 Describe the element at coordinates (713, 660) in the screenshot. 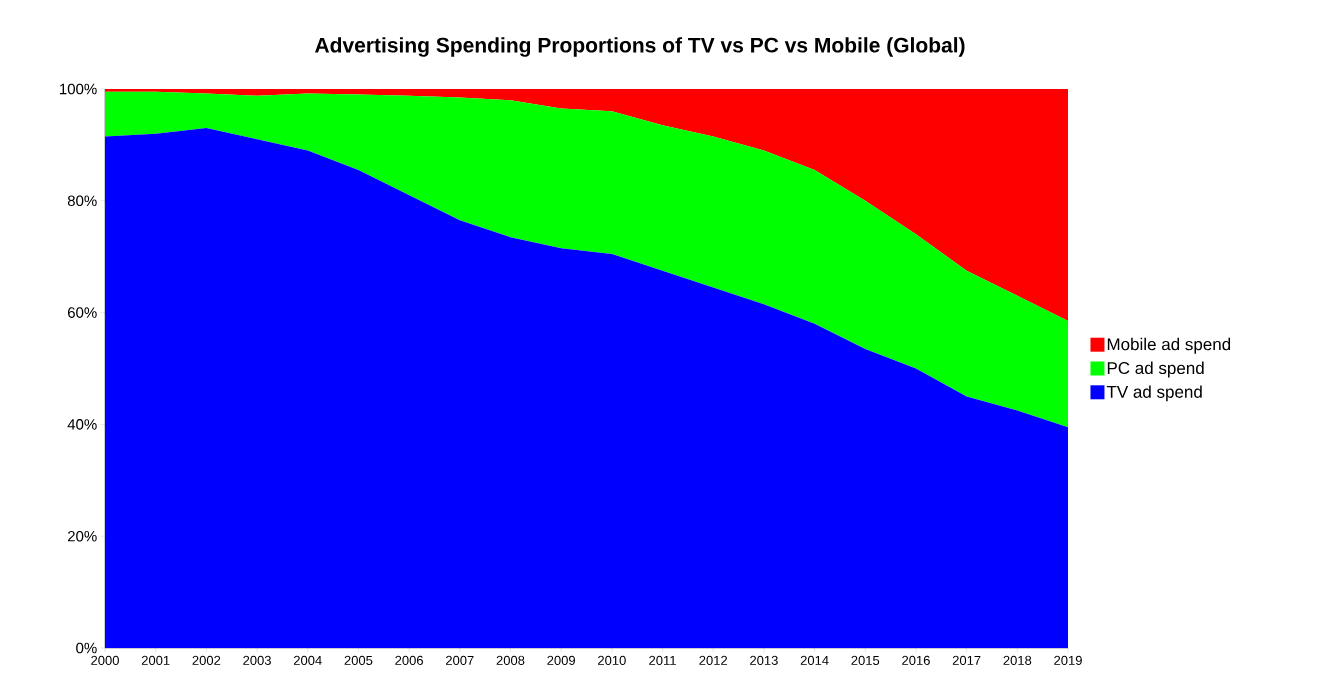

I see `x-tick-label: 2012` at that location.